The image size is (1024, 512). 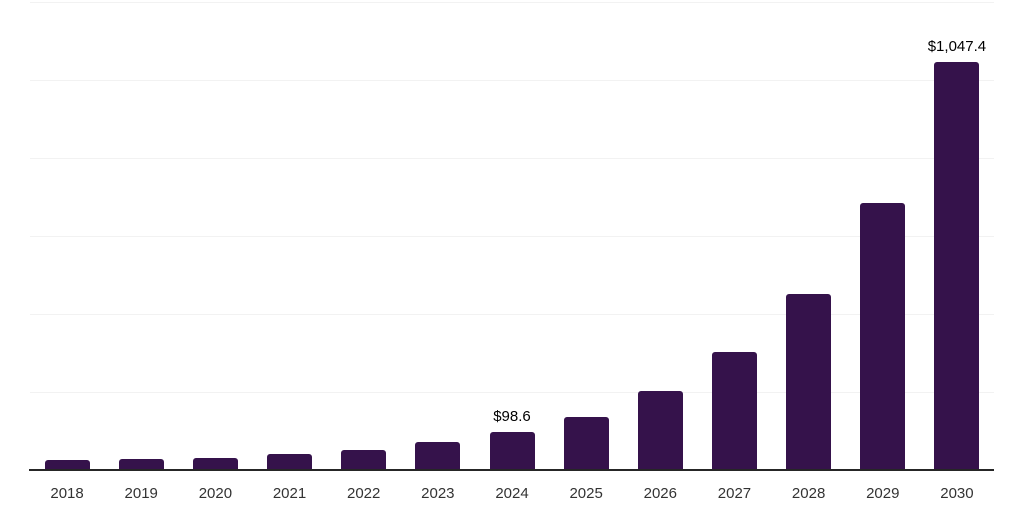 What do you see at coordinates (289, 493) in the screenshot?
I see `x-axis-label-2021: 2021` at bounding box center [289, 493].